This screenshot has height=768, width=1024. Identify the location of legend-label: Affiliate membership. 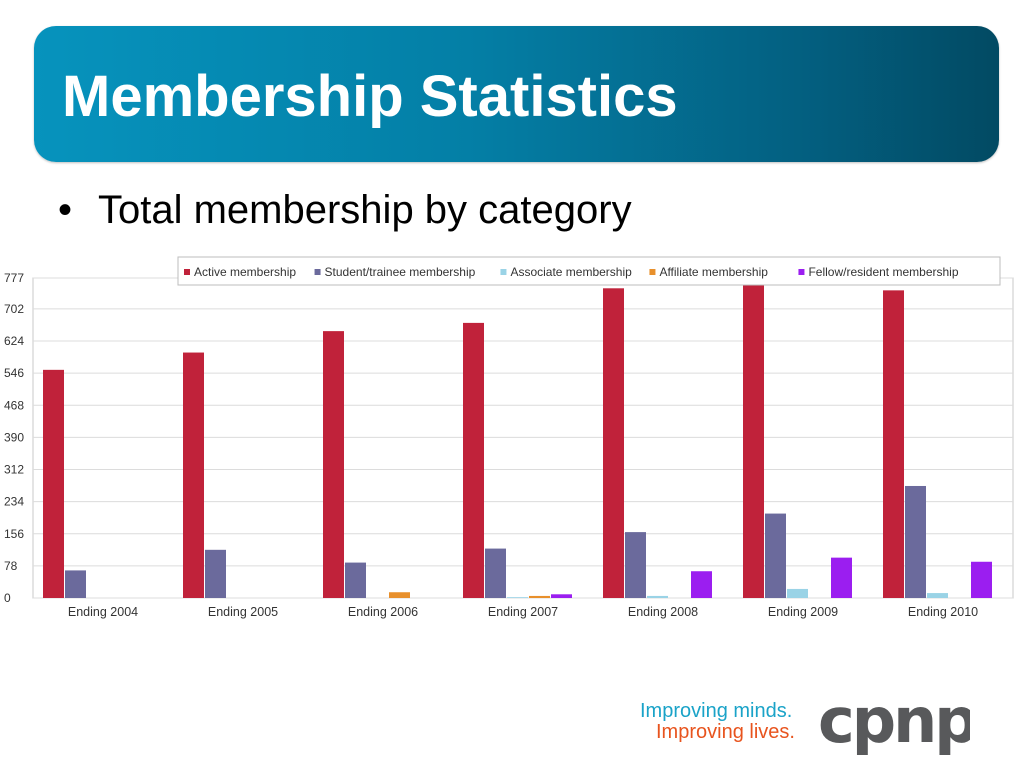
(713, 272).